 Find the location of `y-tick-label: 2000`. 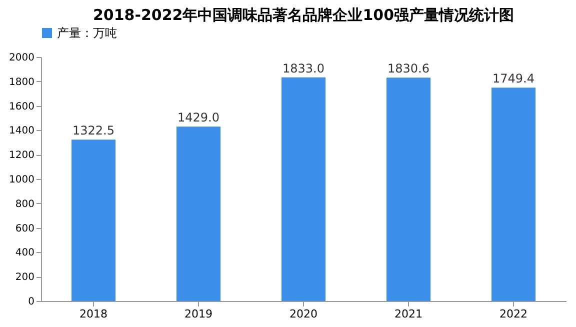

y-tick-label: 2000 is located at coordinates (21, 58).